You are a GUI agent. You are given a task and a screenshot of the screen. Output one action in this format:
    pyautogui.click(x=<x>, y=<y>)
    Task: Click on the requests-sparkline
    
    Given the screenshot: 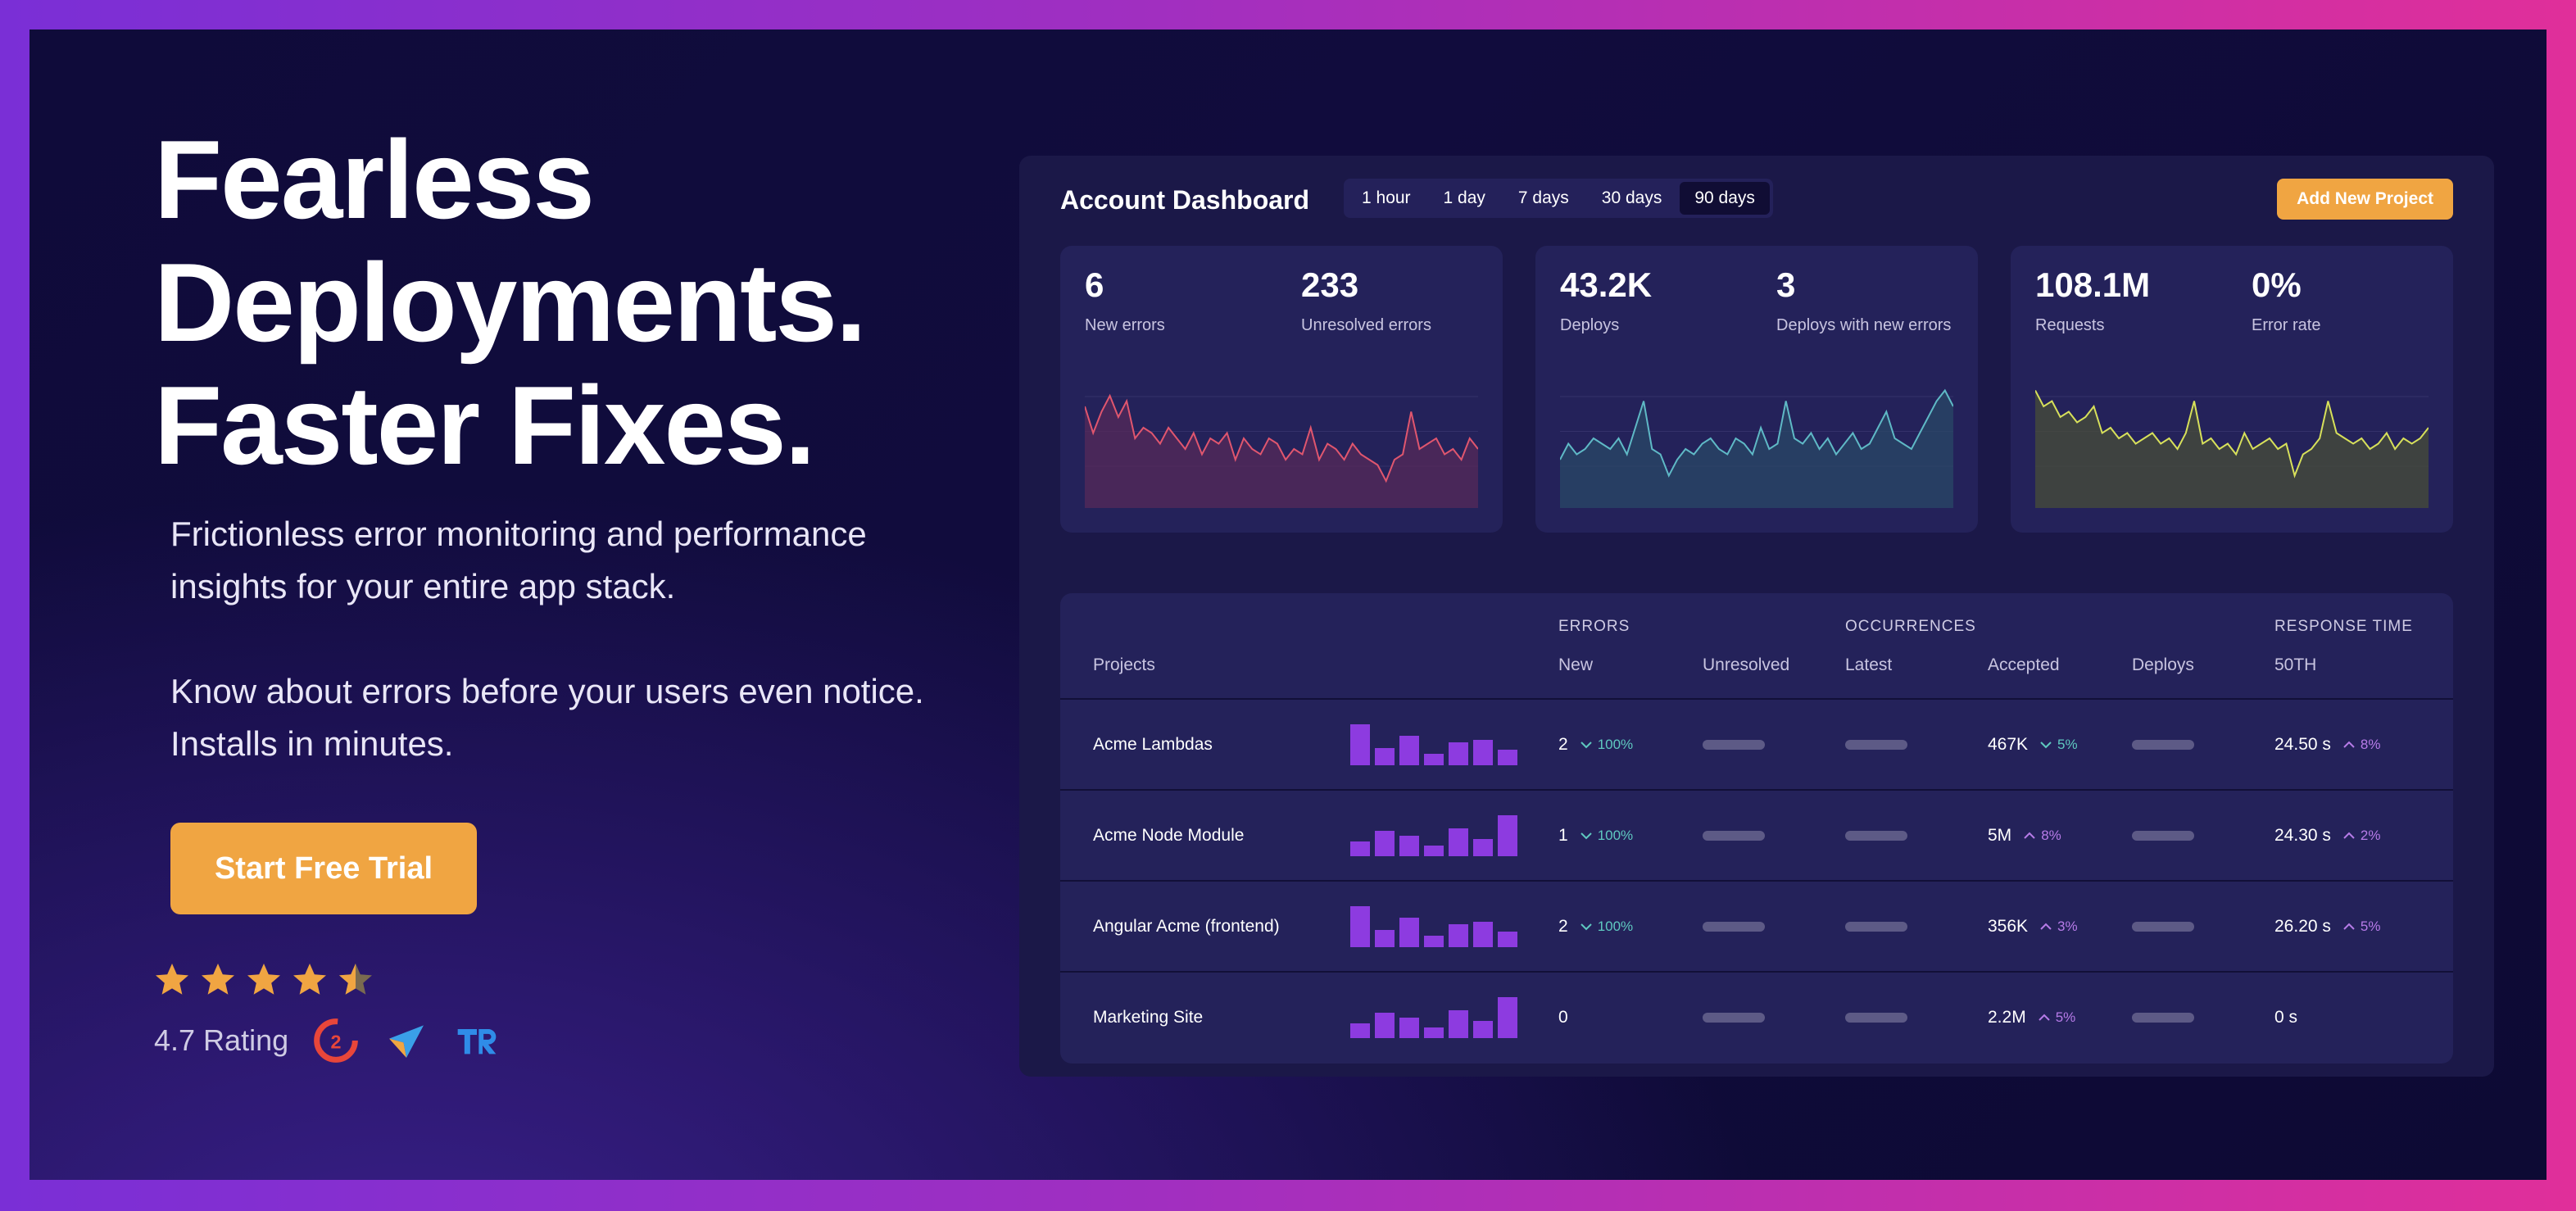 What is the action you would take?
    pyautogui.click(x=2232, y=449)
    